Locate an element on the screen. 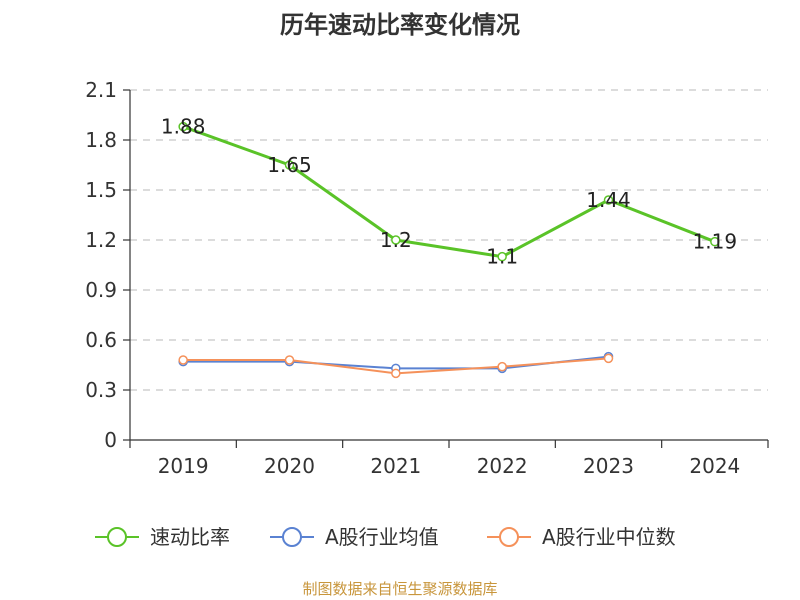  y-tick-label: 1.8 is located at coordinates (101, 140).